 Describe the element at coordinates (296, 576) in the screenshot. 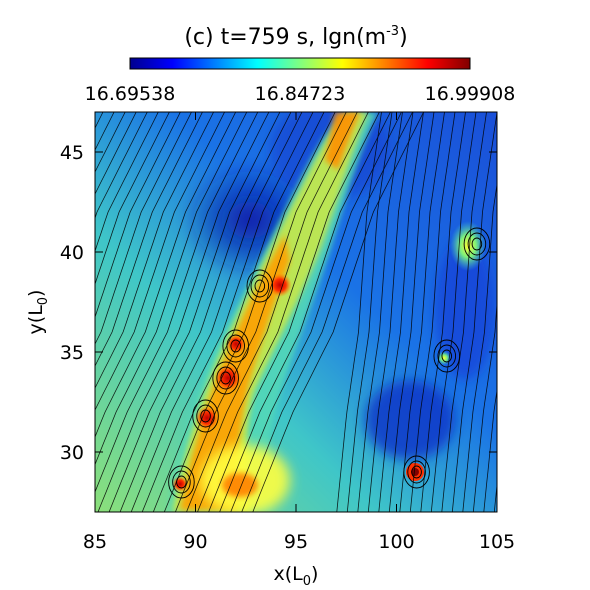

I see `x-axis-label: x(L0)` at that location.